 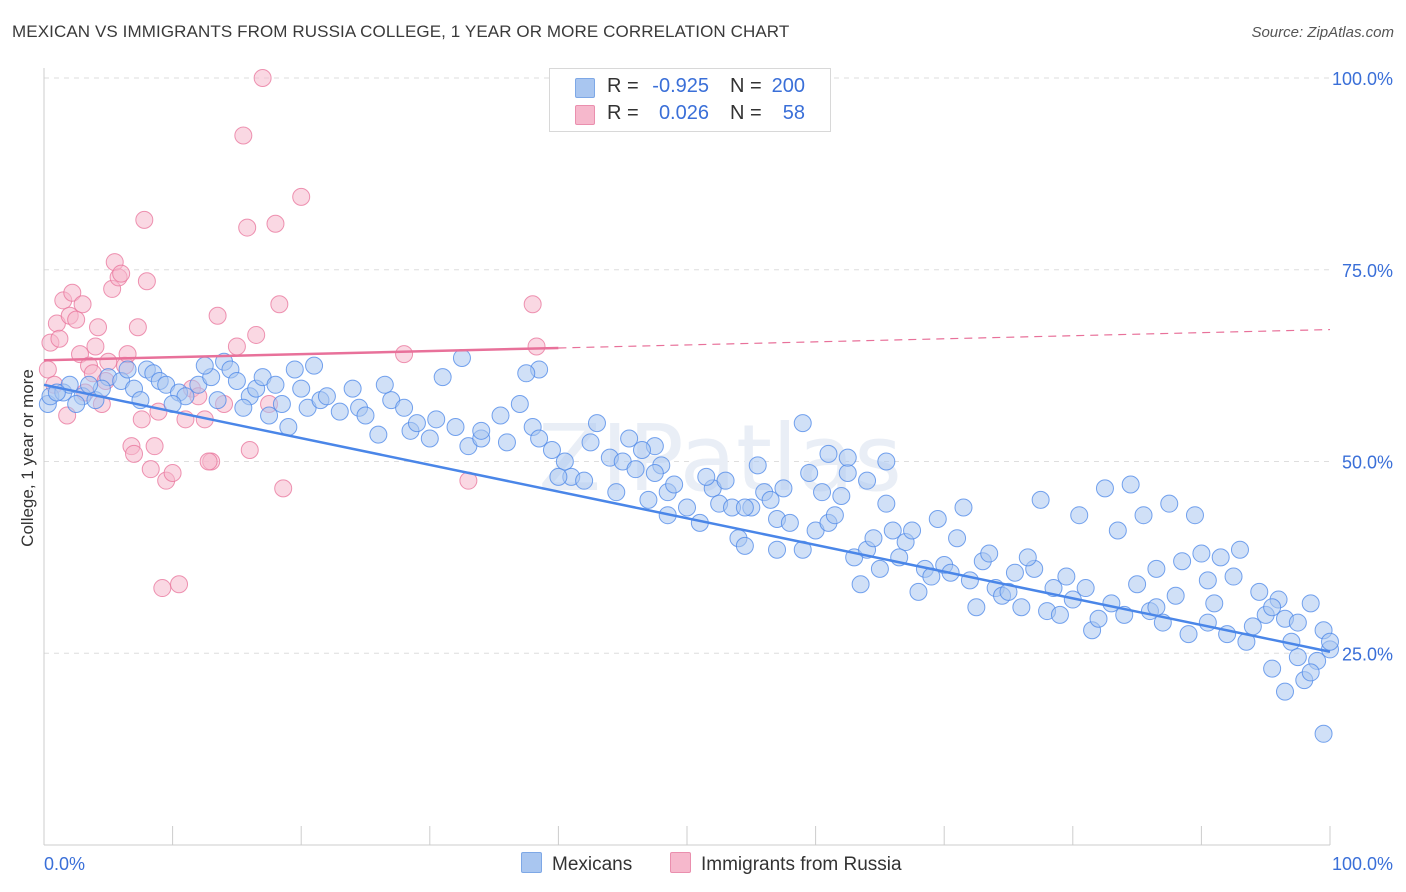 What do you see at coordinates (788, 86) in the screenshot?
I see `stats-n-value: 200` at bounding box center [788, 86].